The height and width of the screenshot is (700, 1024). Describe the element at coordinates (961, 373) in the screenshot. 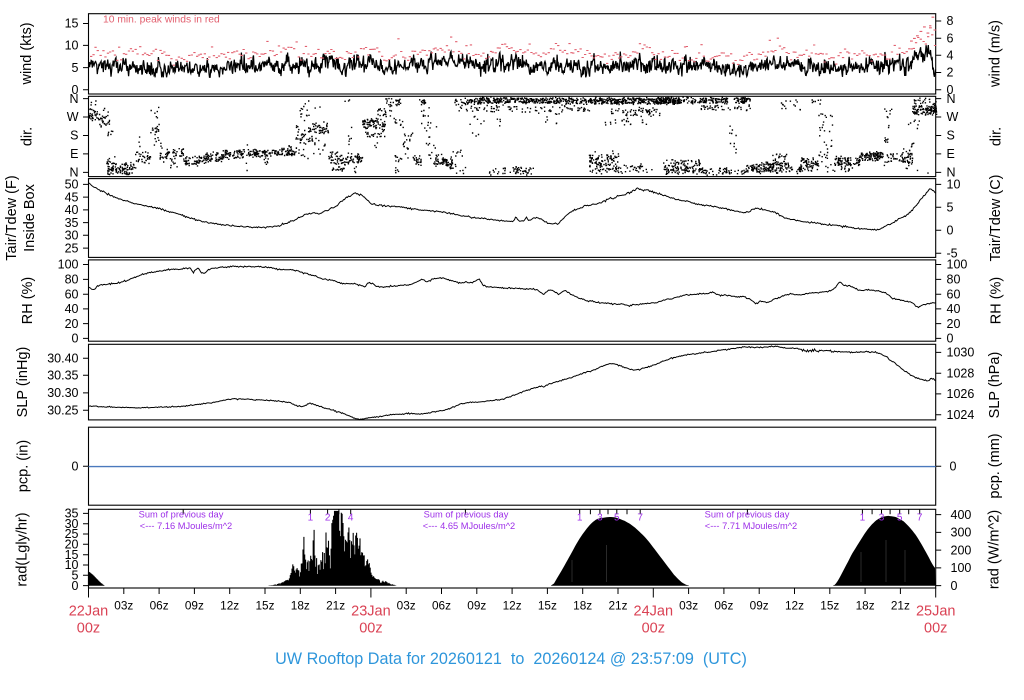

I see `svg-text: 1028` at that location.